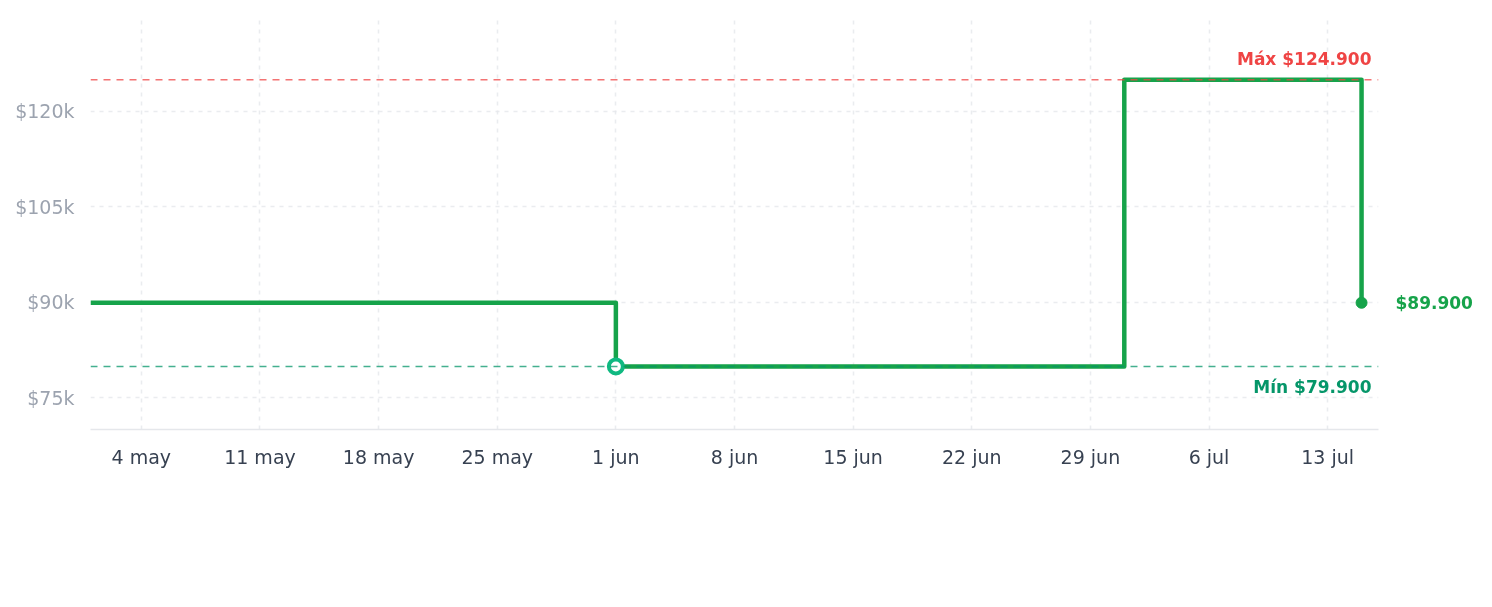 This screenshot has width=1492, height=607. I want to click on y-tick-label: $105k, so click(45, 206).